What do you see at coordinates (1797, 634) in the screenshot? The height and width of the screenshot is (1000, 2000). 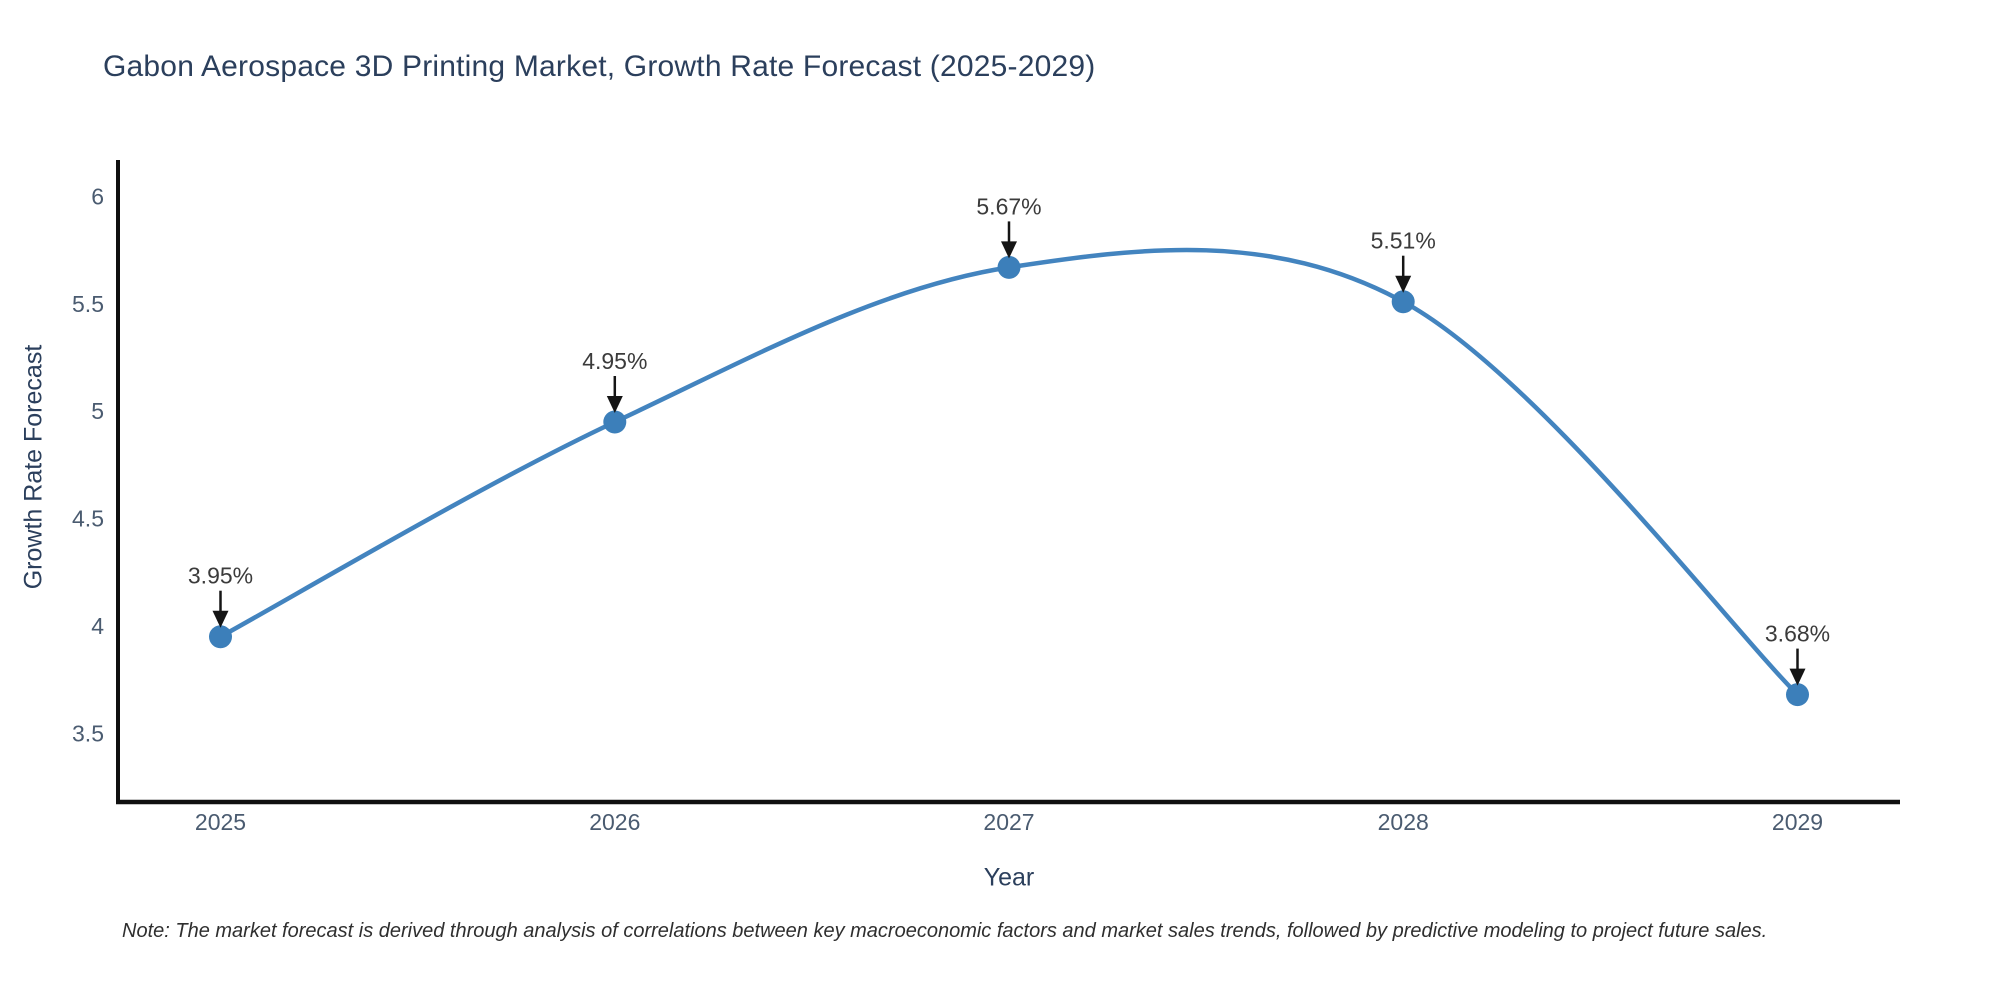 I see `data-point-label: 3.68%` at bounding box center [1797, 634].